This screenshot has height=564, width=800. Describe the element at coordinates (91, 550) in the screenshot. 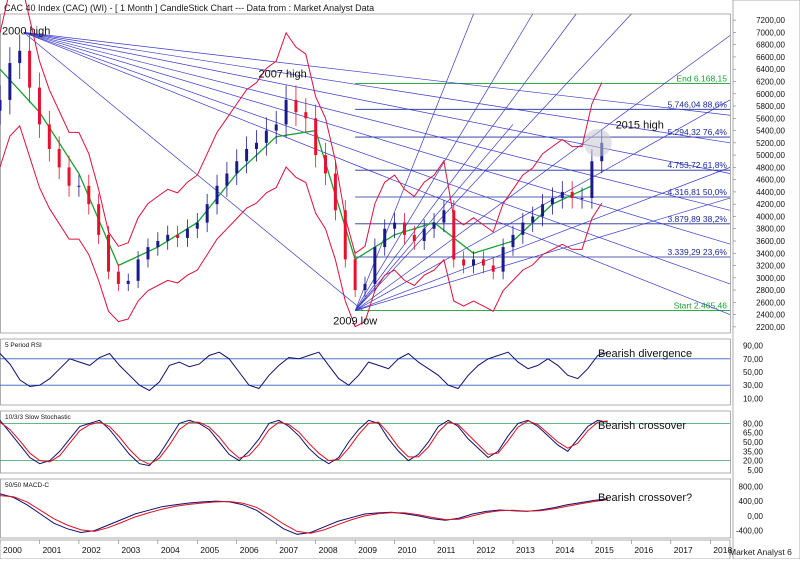

I see `x-axis-tick-label: 2002` at that location.